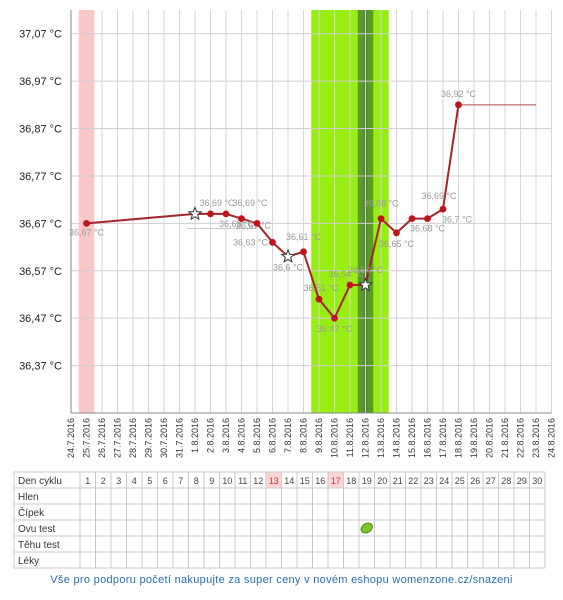  Describe the element at coordinates (71, 438) in the screenshot. I see `x-tick-label: 24.7.2016` at that location.